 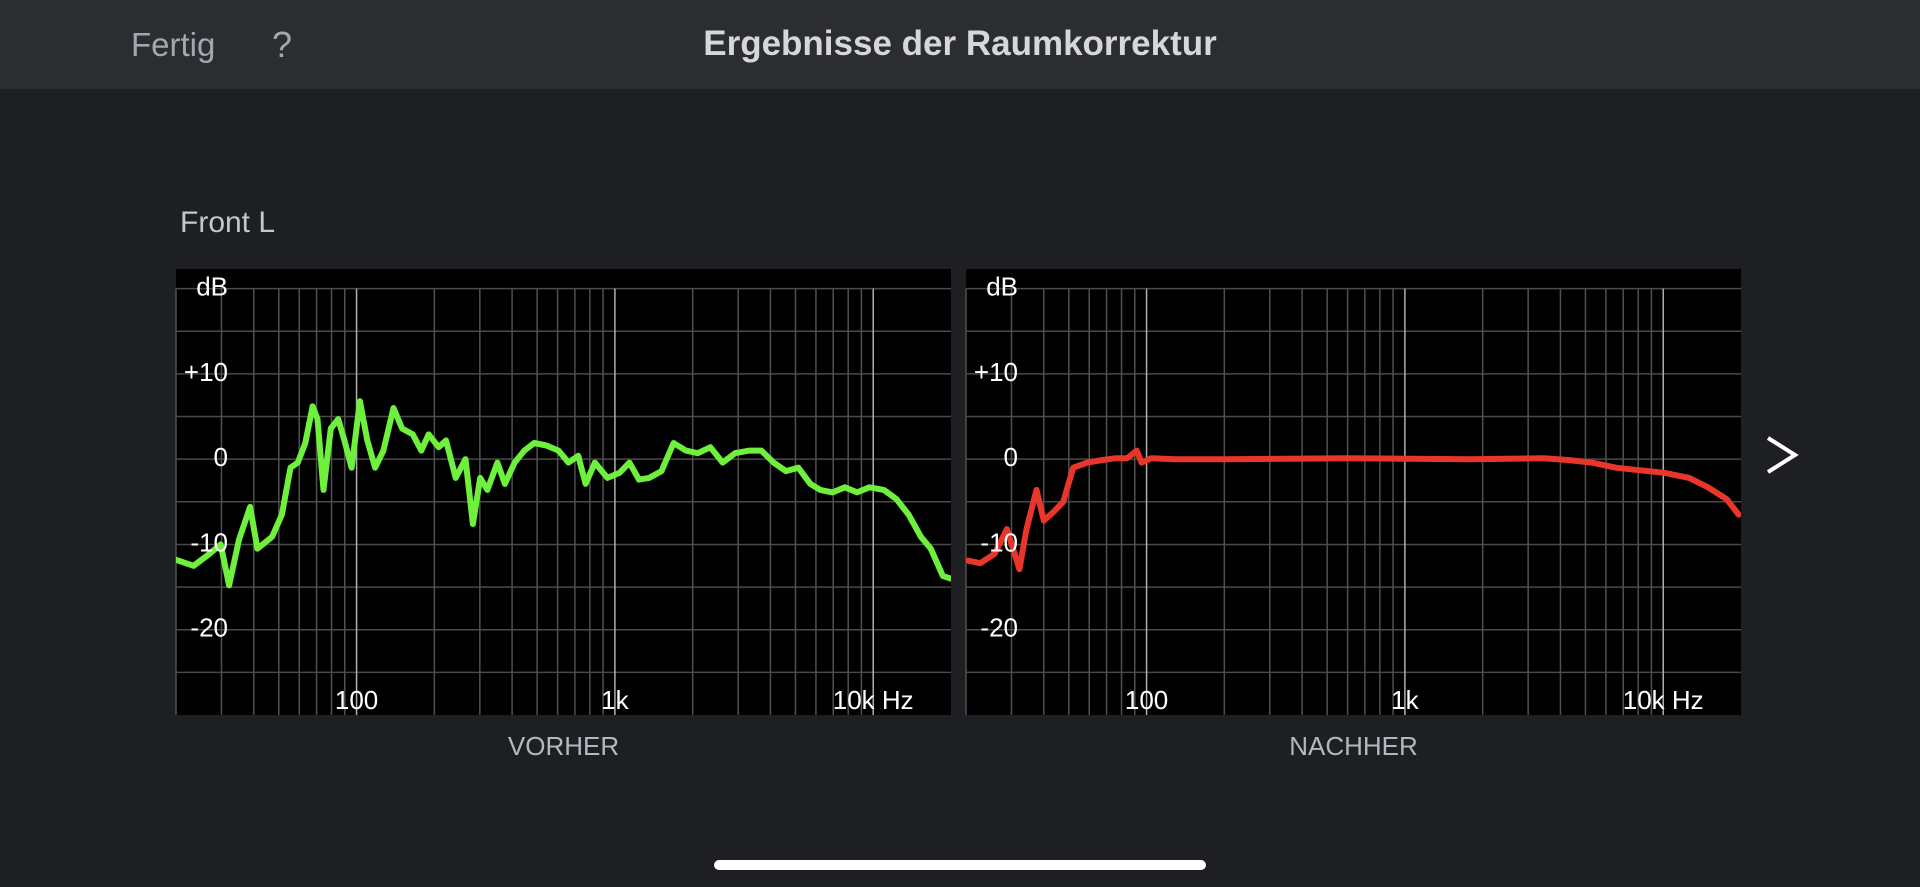 What do you see at coordinates (173, 44) in the screenshot?
I see `done-button: Fertig` at bounding box center [173, 44].